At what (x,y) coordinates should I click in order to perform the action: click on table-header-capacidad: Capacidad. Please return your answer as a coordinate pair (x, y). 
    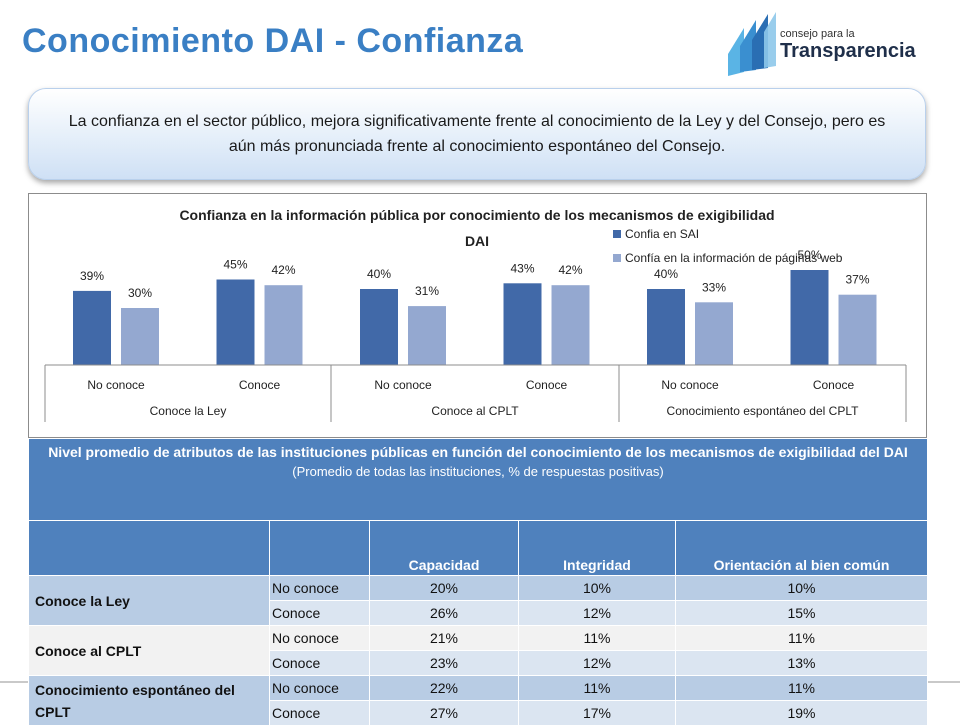
    Looking at the image, I should click on (444, 548).